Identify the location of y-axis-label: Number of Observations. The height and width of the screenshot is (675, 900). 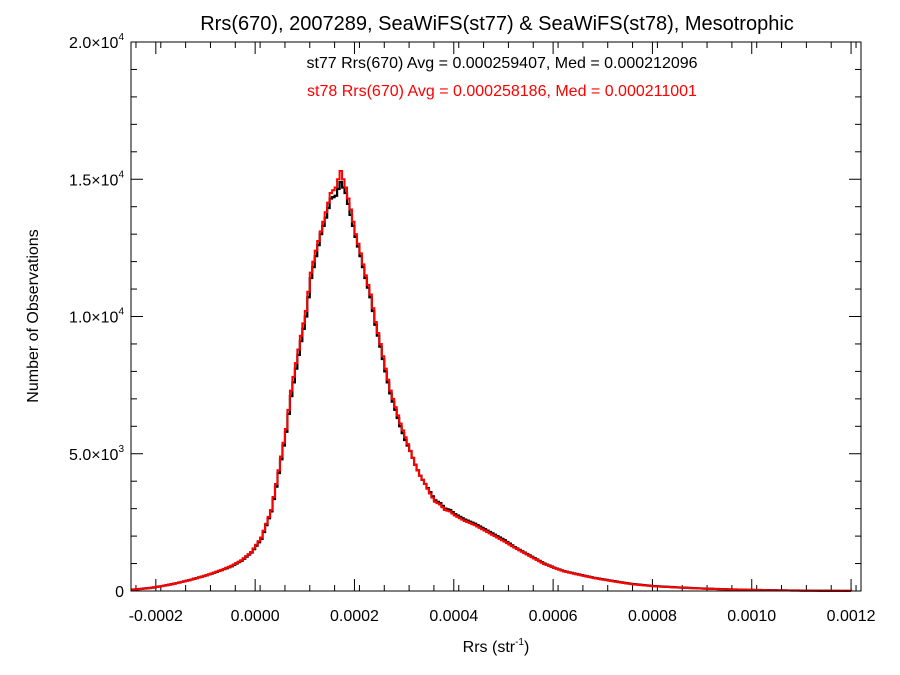
(33, 315).